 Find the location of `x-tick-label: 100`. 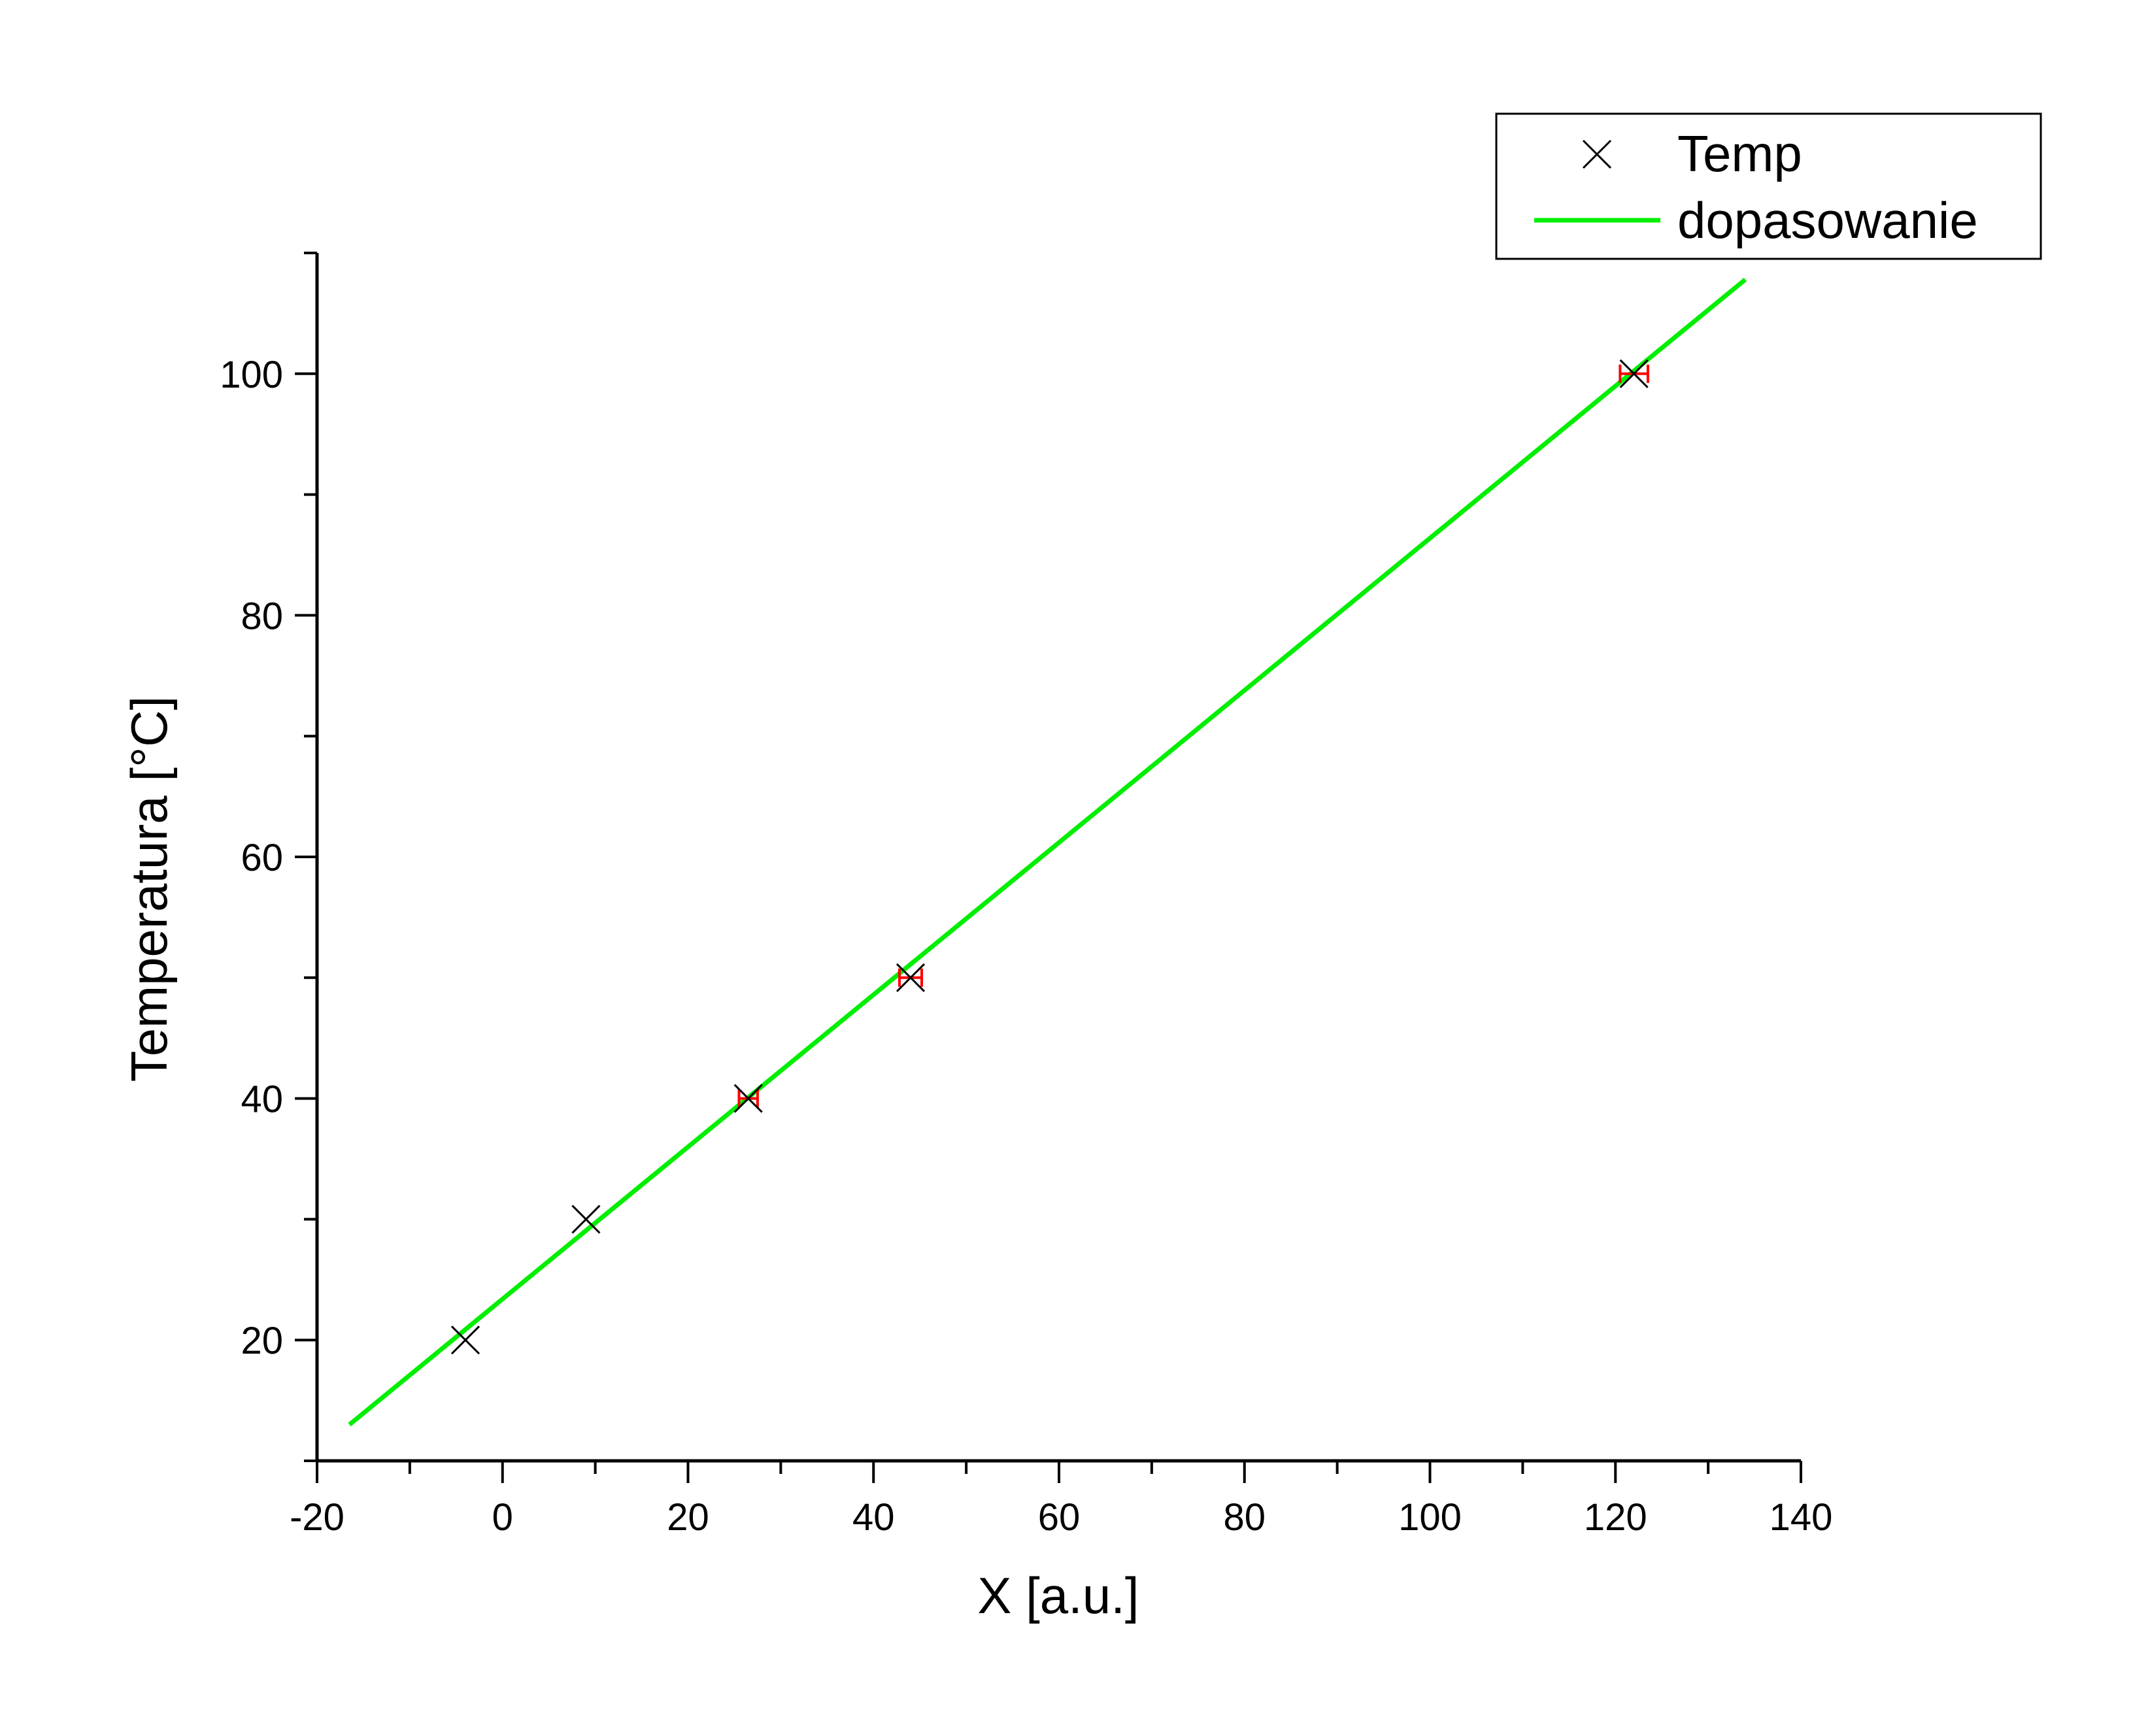

x-tick-label: 100 is located at coordinates (1430, 1517).